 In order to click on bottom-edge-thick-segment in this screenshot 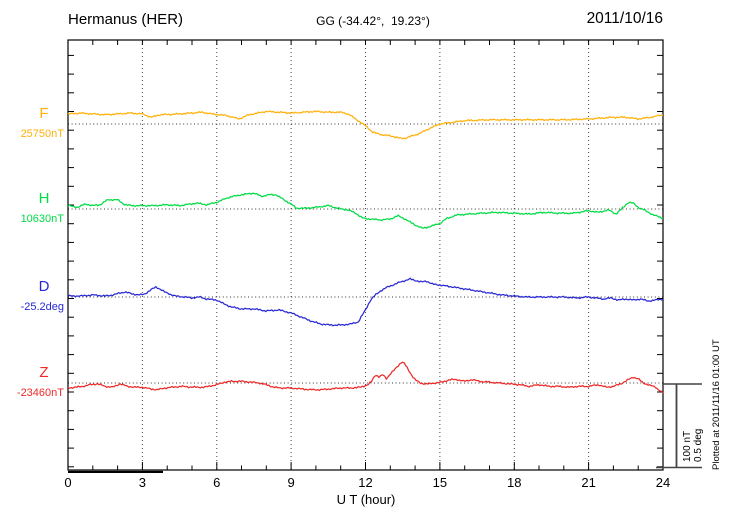, I will do `click(115, 471)`.